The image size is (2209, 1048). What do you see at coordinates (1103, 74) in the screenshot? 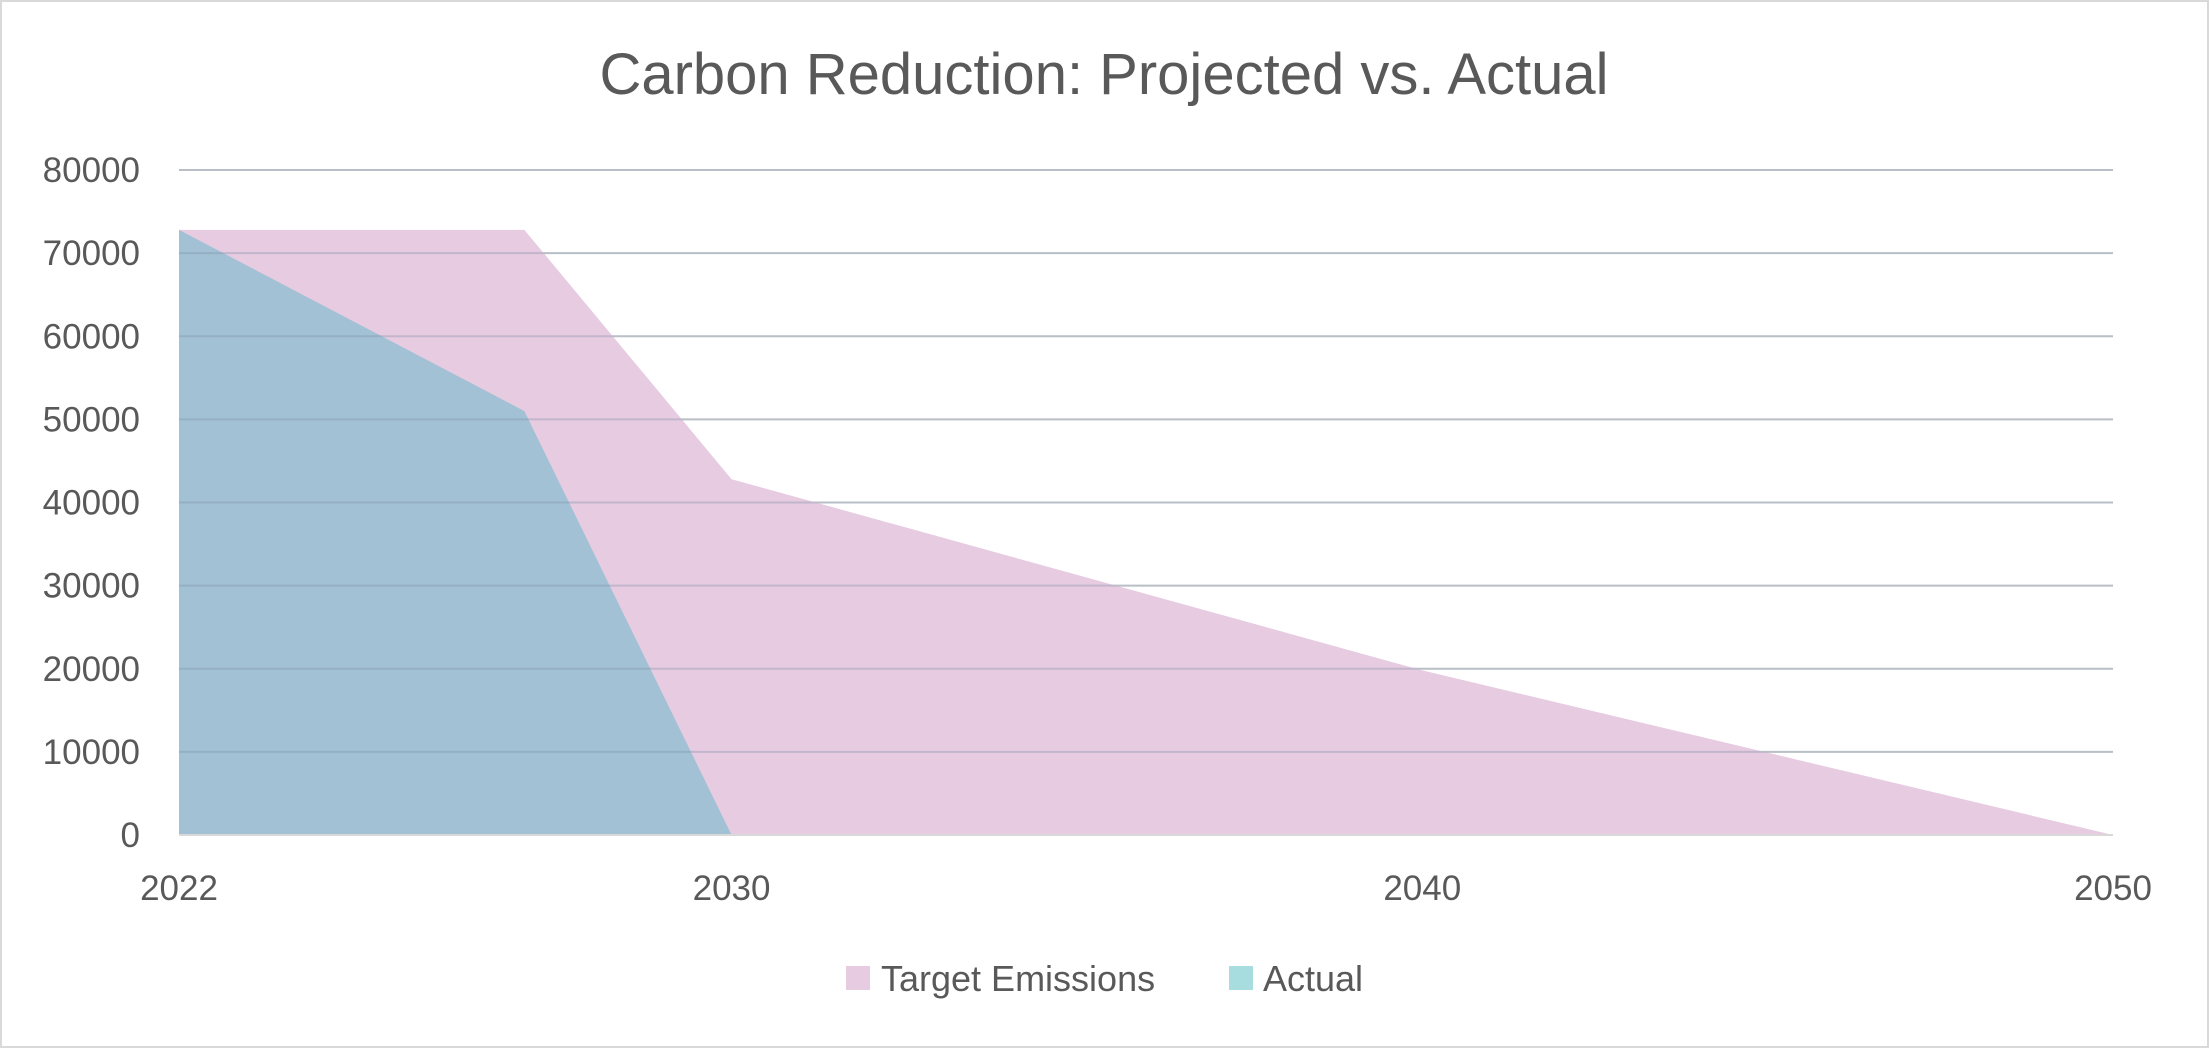
I see `chart-title: Carbon Reduction: Projected vs. Actual` at bounding box center [1103, 74].